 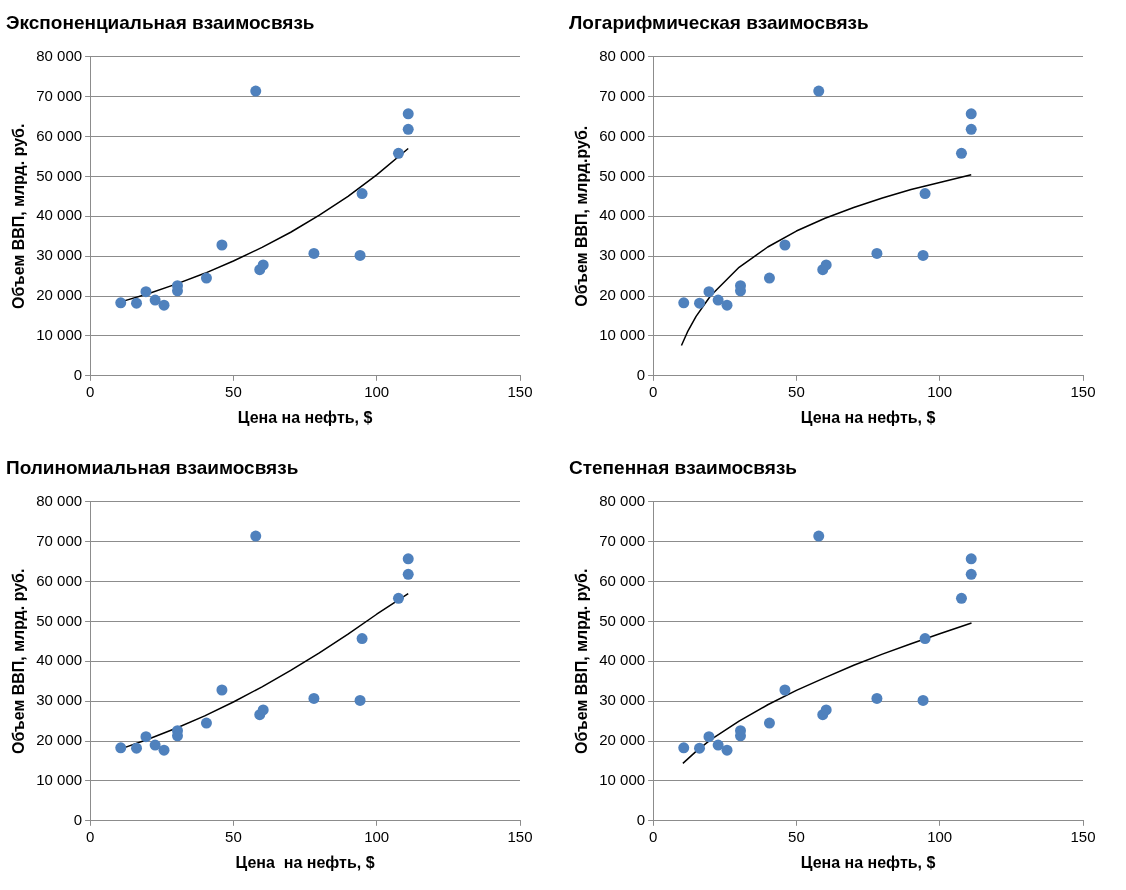 What do you see at coordinates (582, 216) in the screenshot?
I see `y-axis-title: Объем ВВП, млрд.руб.` at bounding box center [582, 216].